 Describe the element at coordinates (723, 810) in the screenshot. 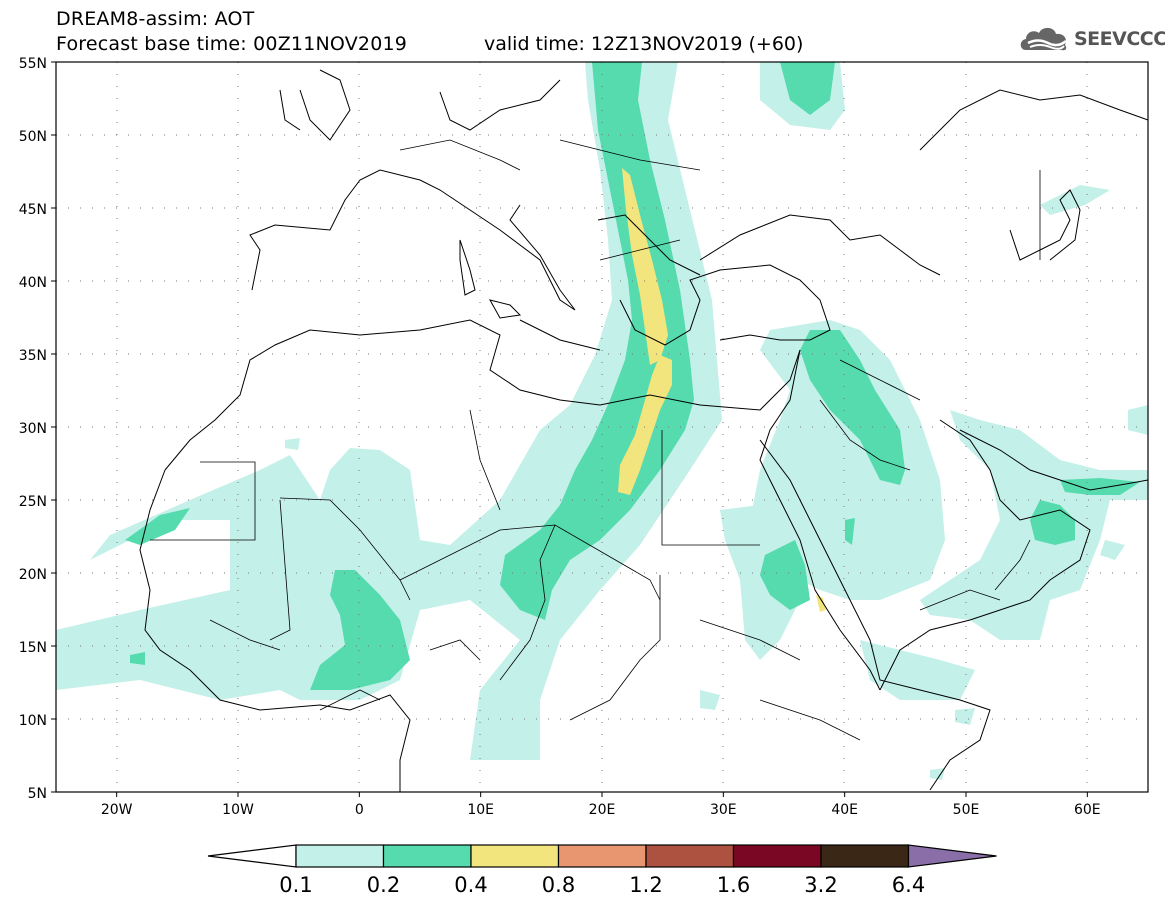

I see `lon-label: 30E` at that location.